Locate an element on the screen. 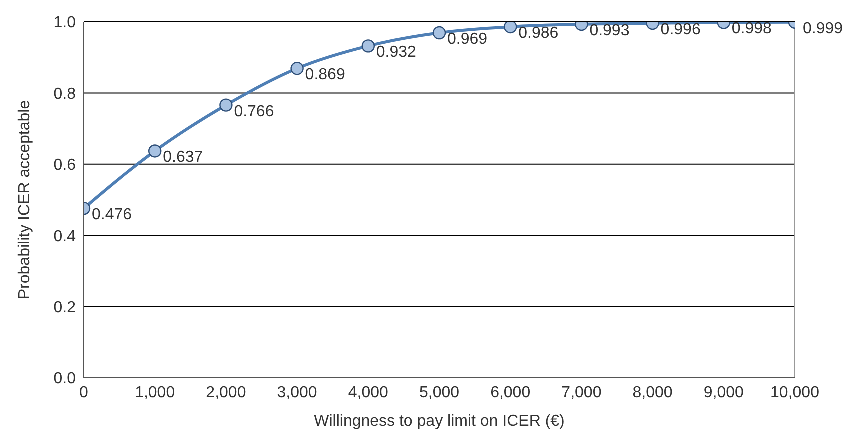  data-label: 0.993 is located at coordinates (610, 31).